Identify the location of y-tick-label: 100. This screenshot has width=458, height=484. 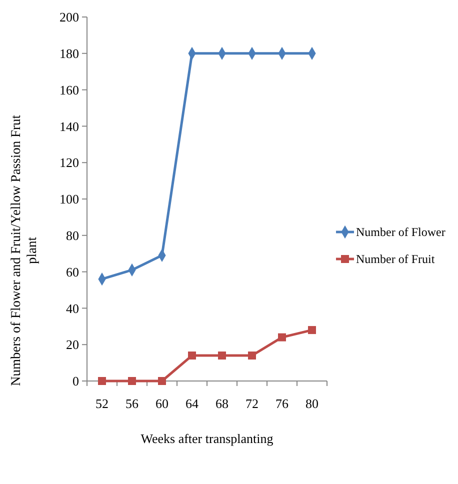
(69, 199).